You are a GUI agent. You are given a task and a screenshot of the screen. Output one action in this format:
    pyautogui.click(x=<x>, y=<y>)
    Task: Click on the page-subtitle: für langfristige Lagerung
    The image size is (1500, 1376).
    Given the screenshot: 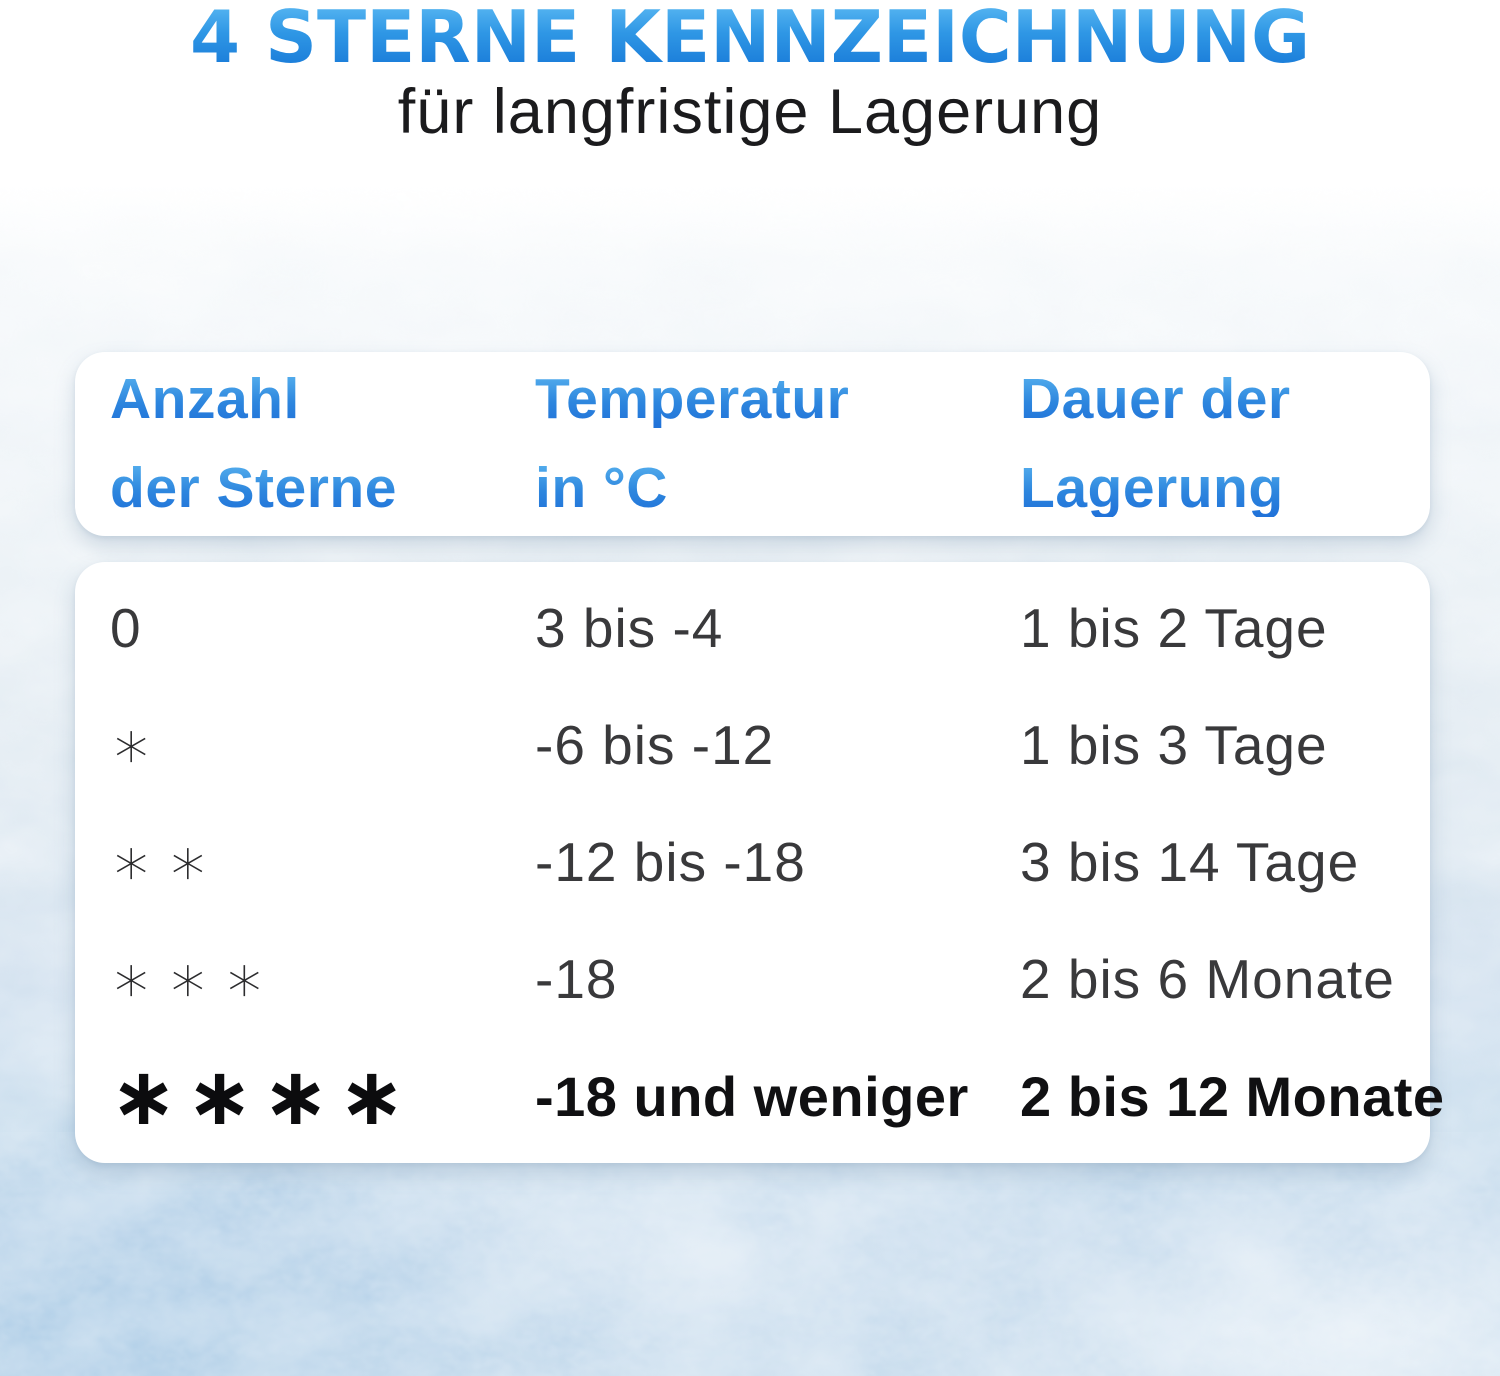 What is the action you would take?
    pyautogui.click(x=750, y=112)
    